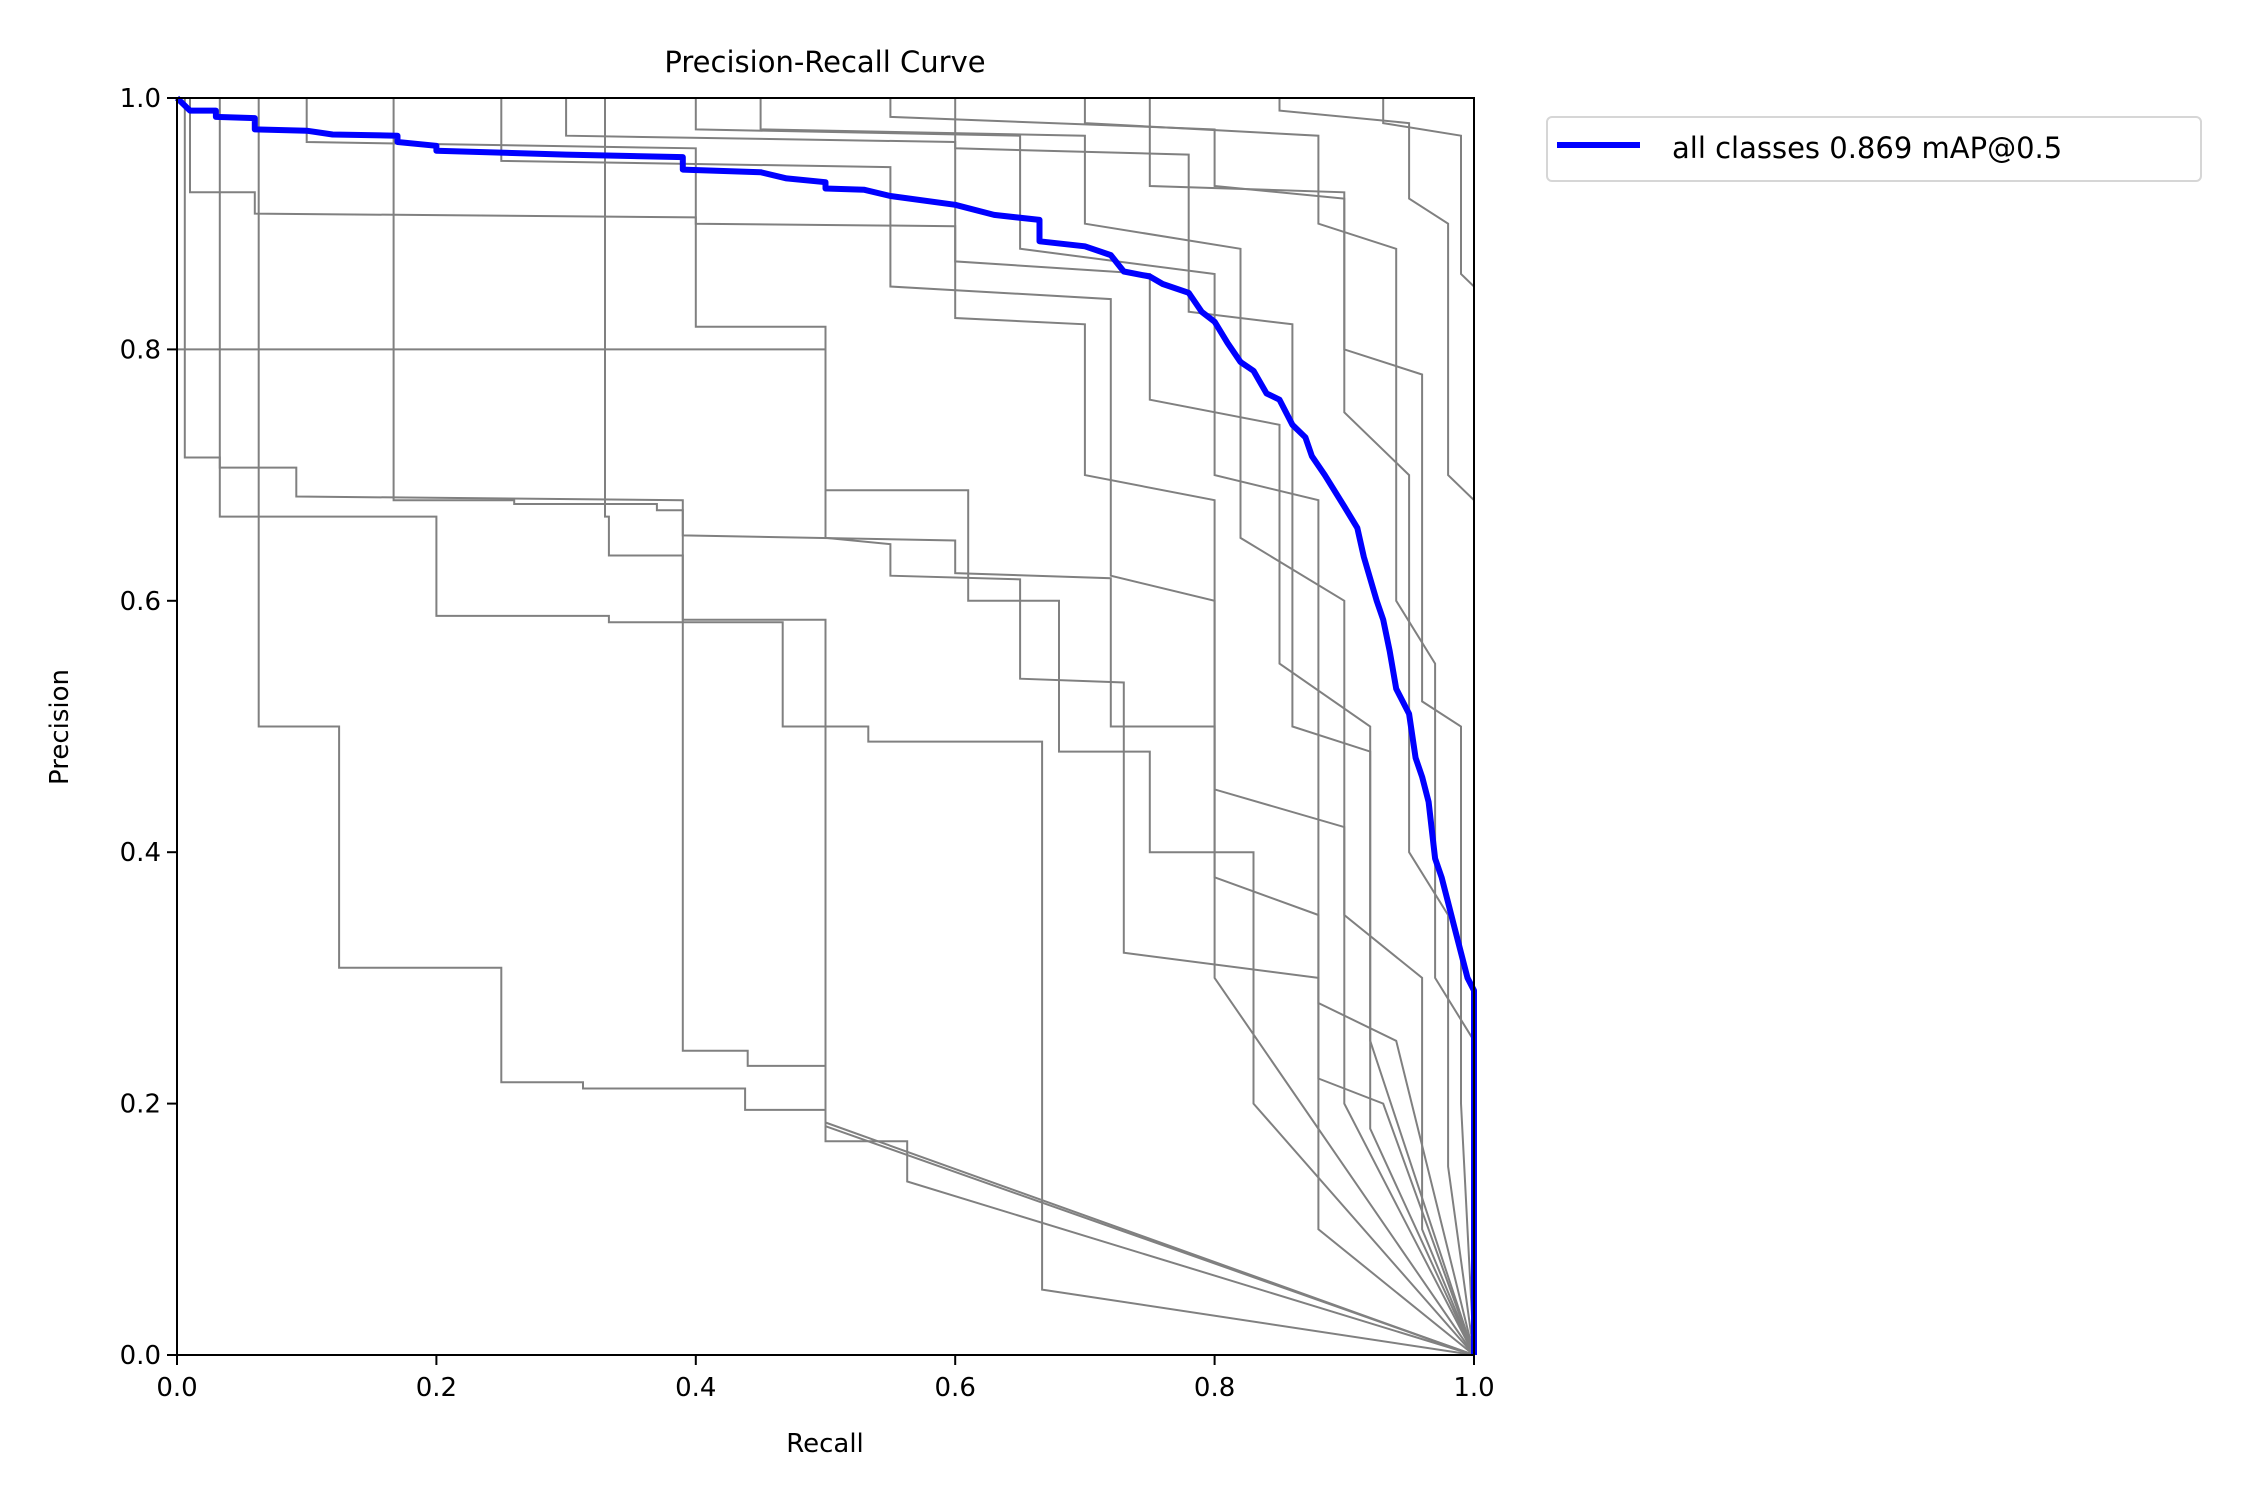 Image resolution: width=2250 pixels, height=1500 pixels. Describe the element at coordinates (140, 853) in the screenshot. I see `y-tick-label: 0.4` at that location.